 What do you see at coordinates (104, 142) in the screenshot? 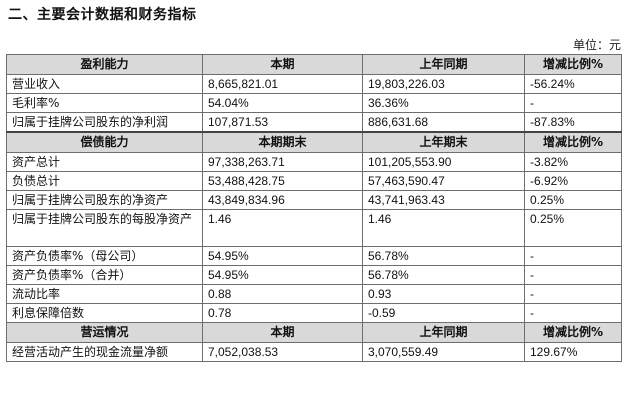
I see `header-cell: 偿债能力` at bounding box center [104, 142].